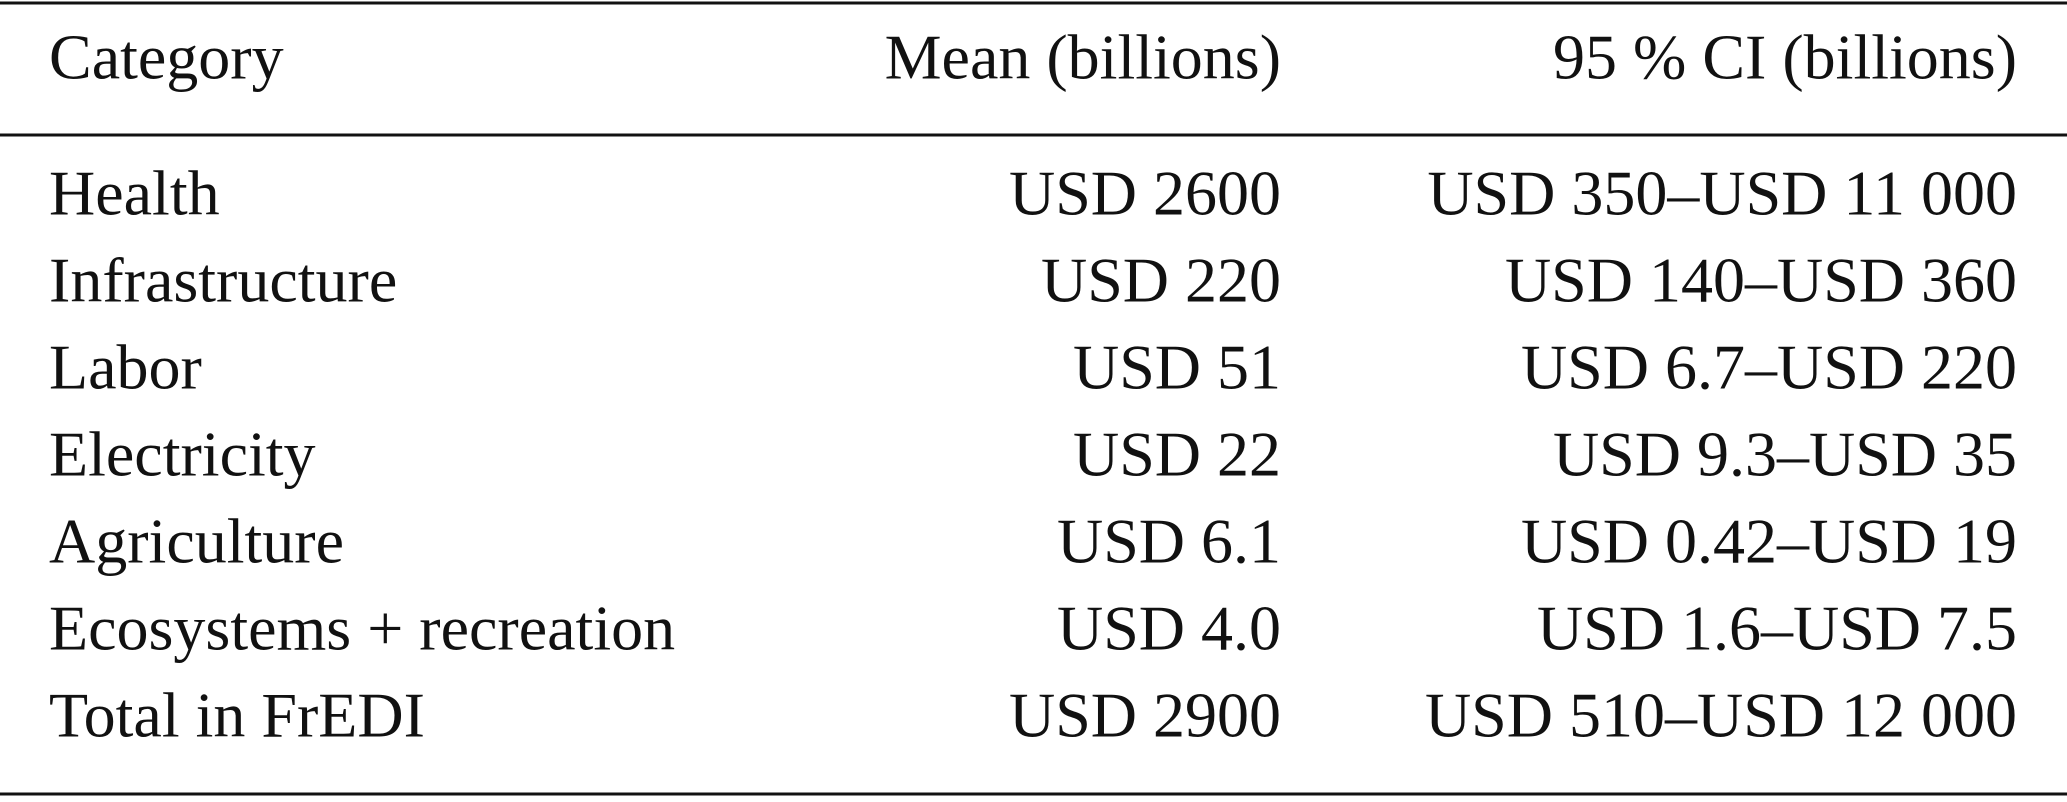 The height and width of the screenshot is (802, 2067). What do you see at coordinates (237, 715) in the screenshot?
I see `cell: Total in FrEDI` at bounding box center [237, 715].